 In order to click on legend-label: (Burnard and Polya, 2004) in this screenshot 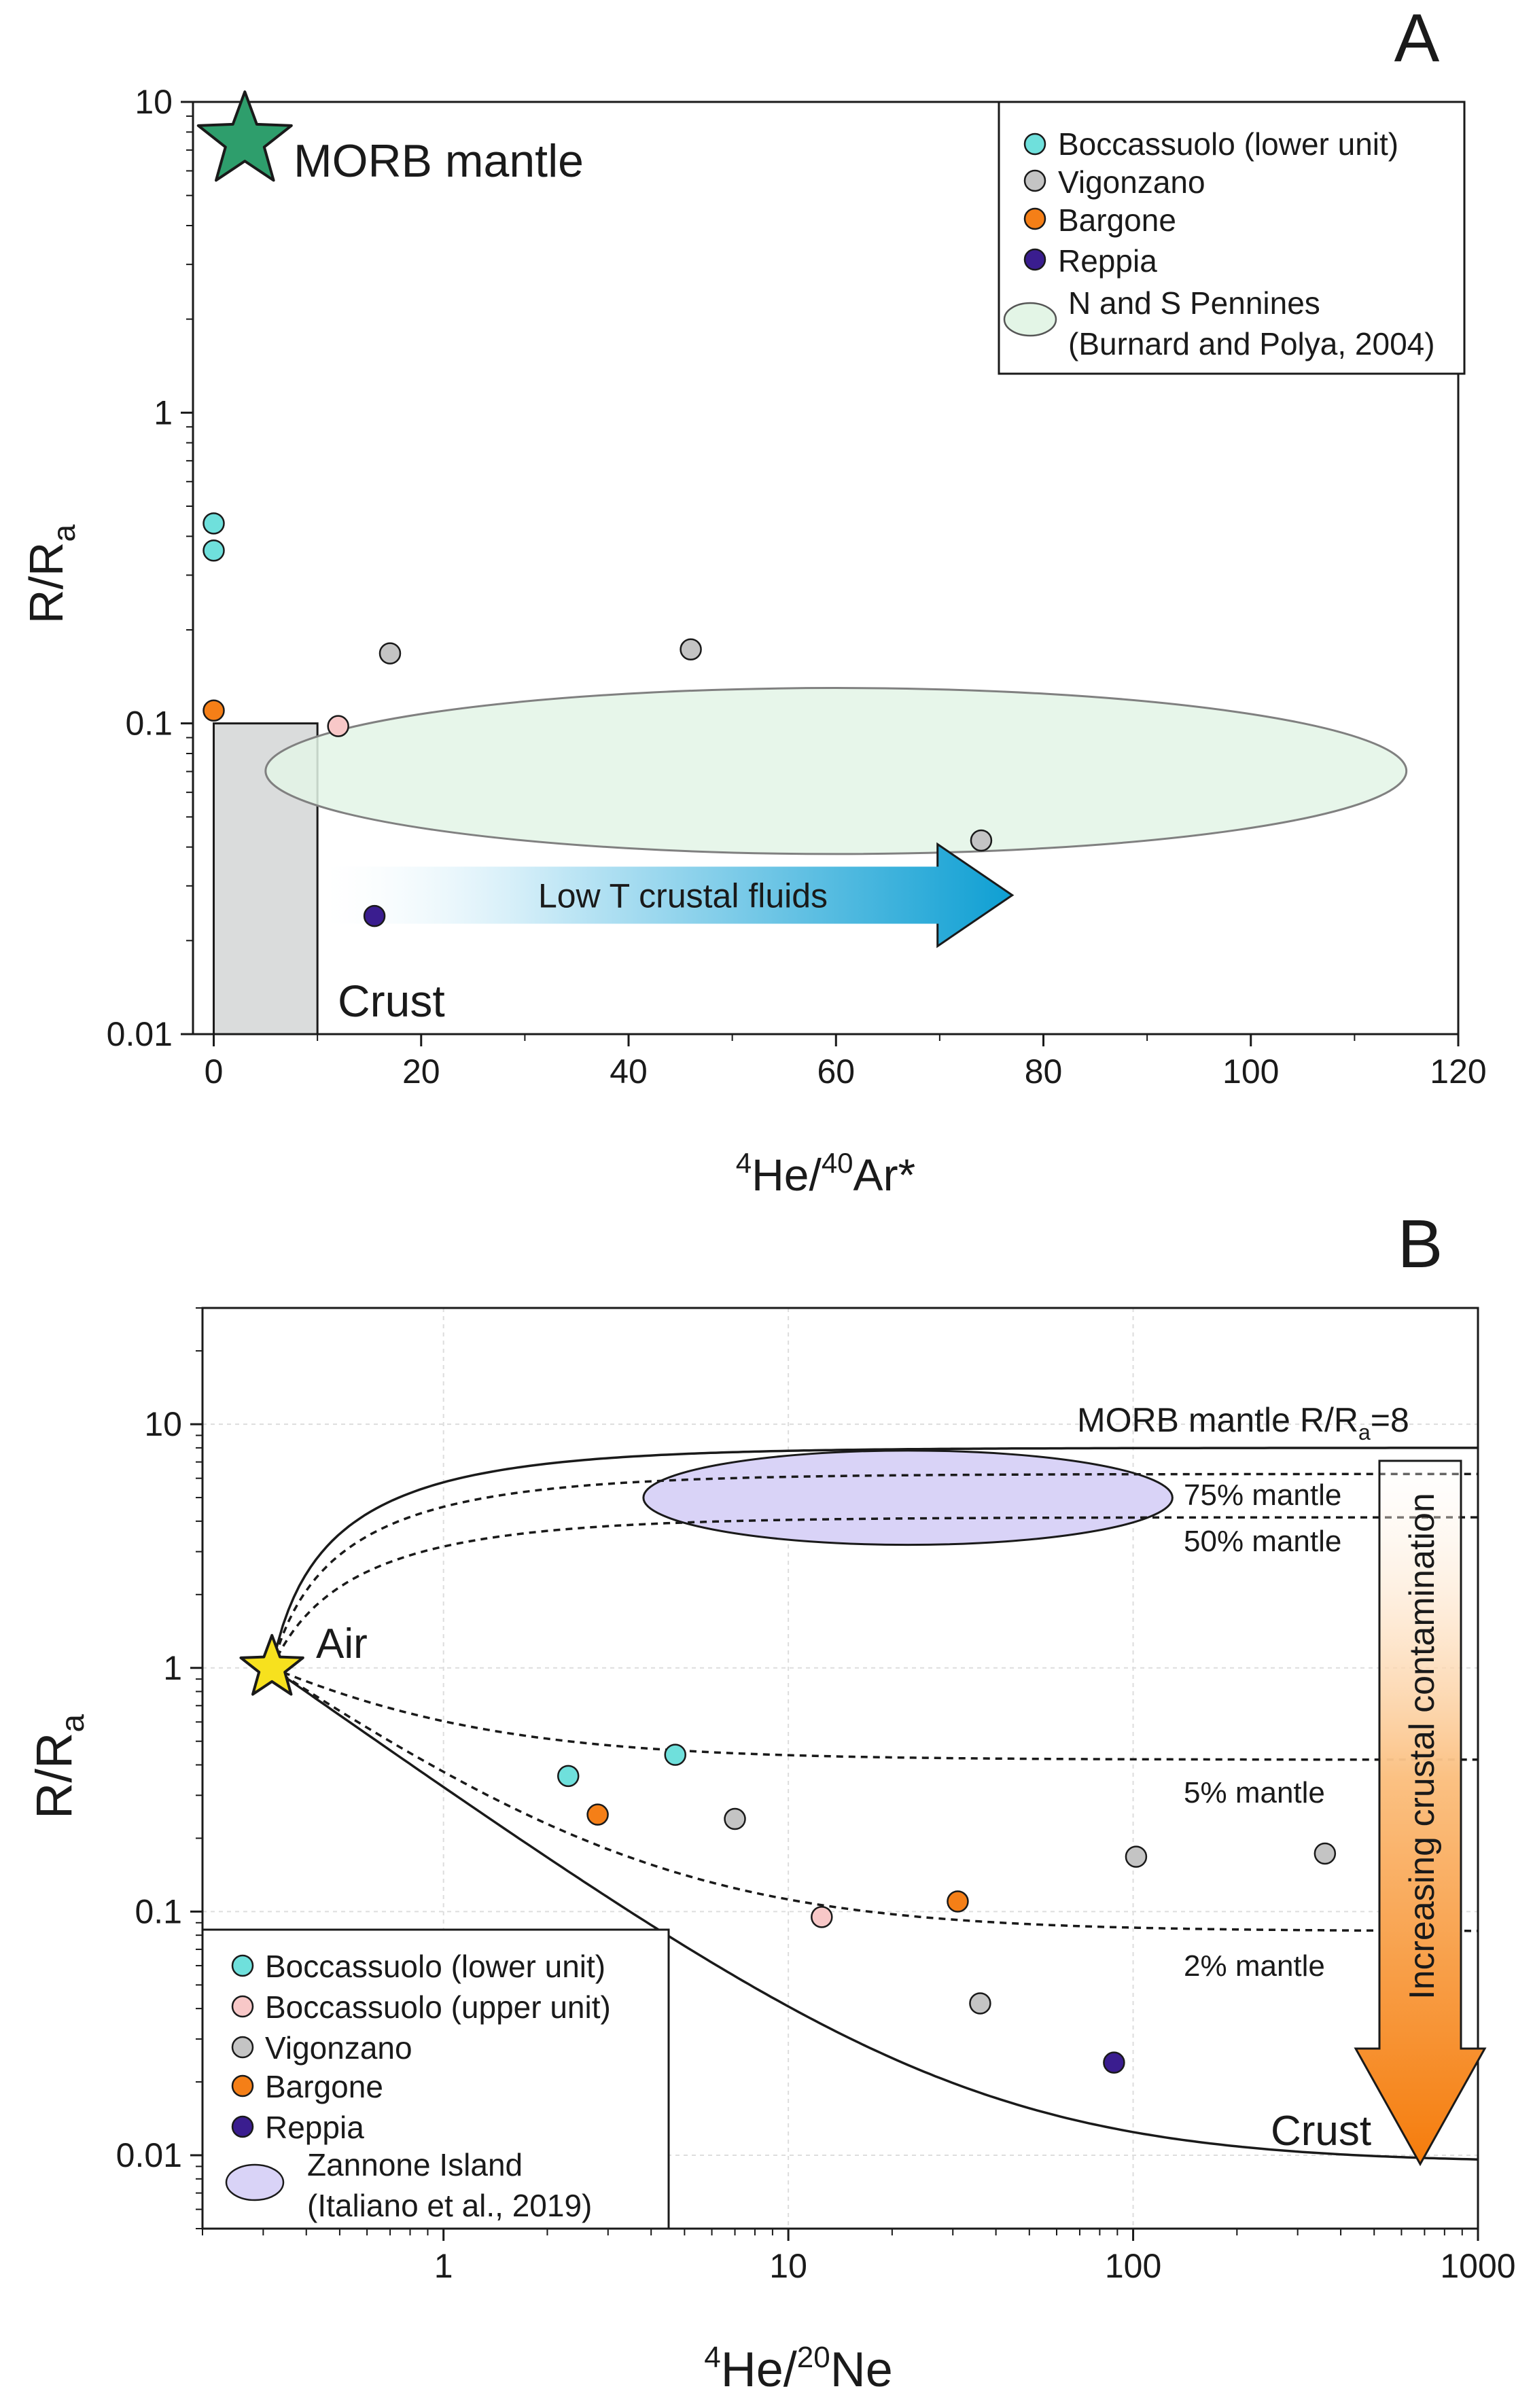, I will do `click(1251, 343)`.